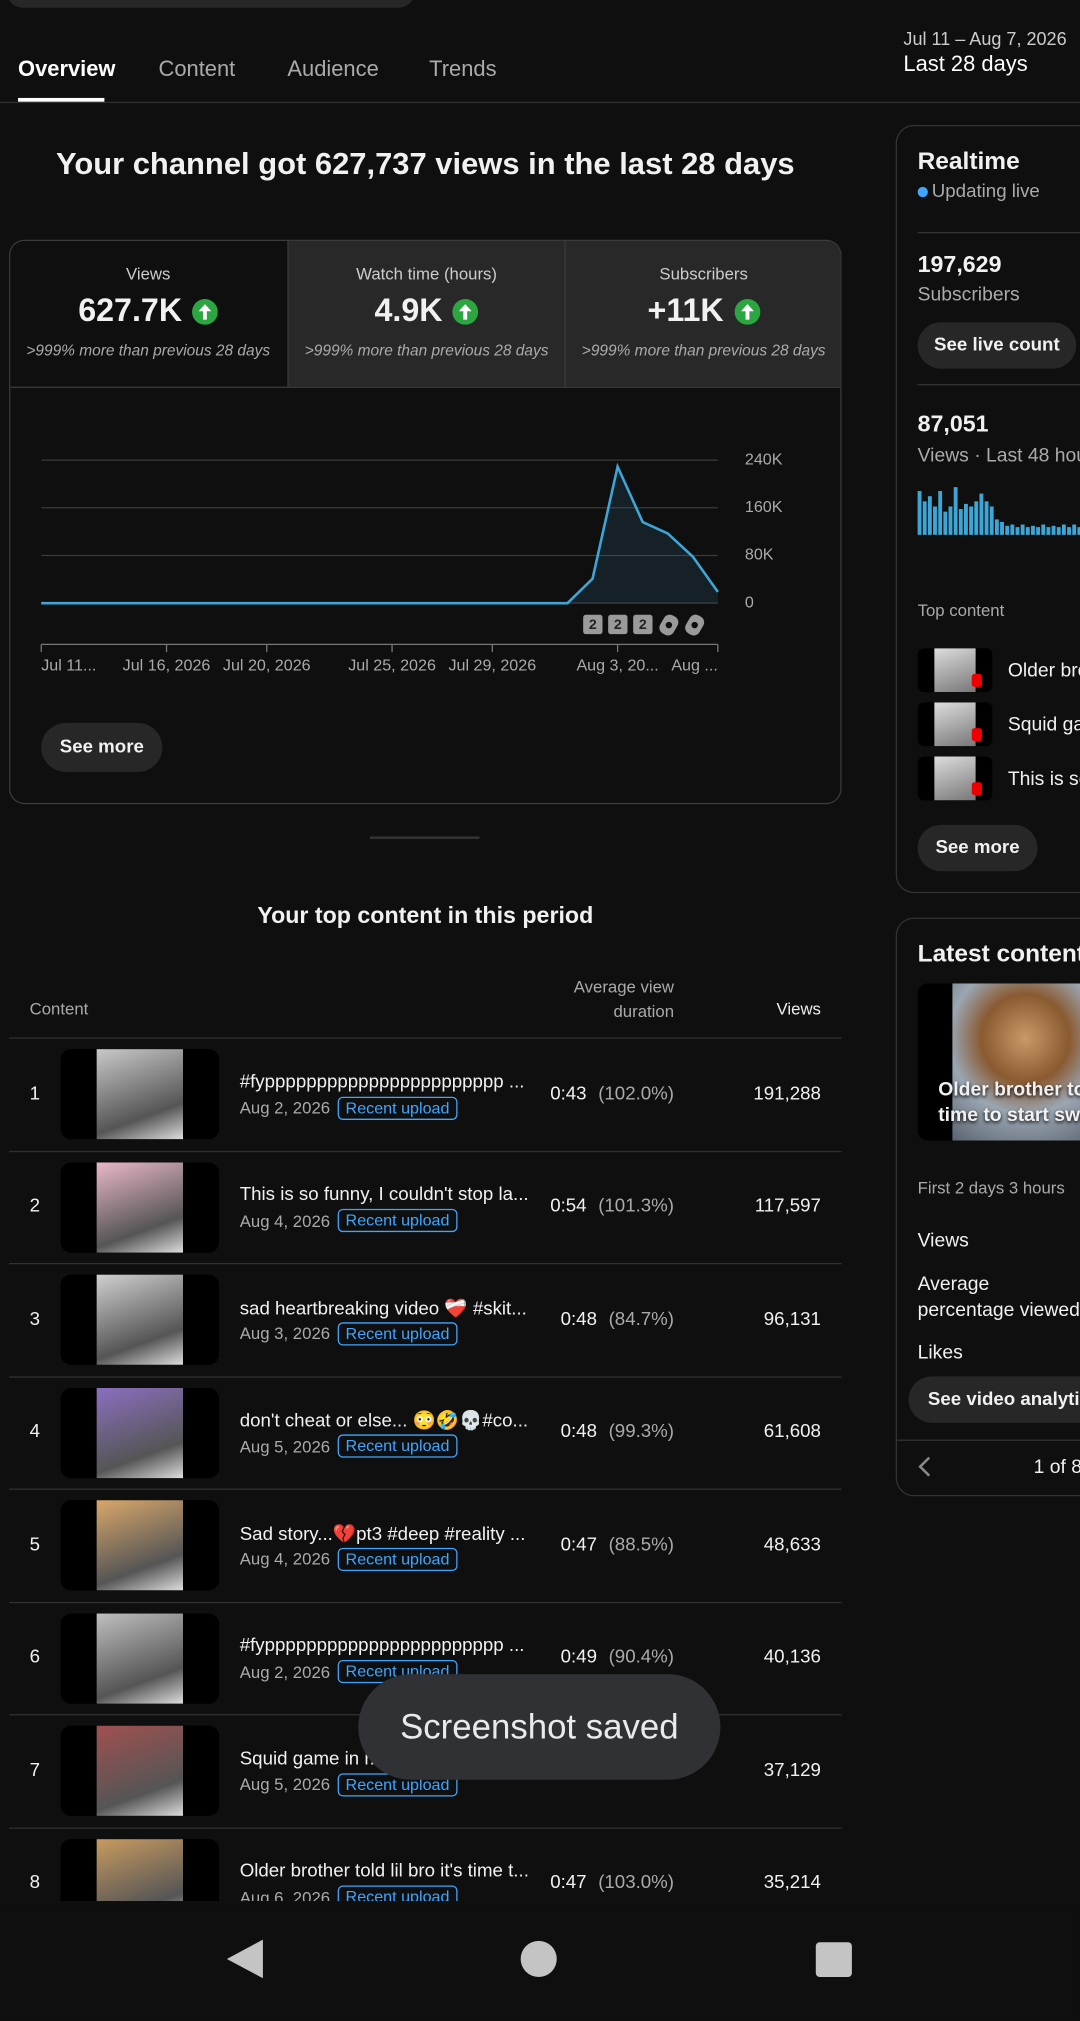 This screenshot has width=1080, height=2021. What do you see at coordinates (968, 294) in the screenshot?
I see `subscriber-label: Subscribers` at bounding box center [968, 294].